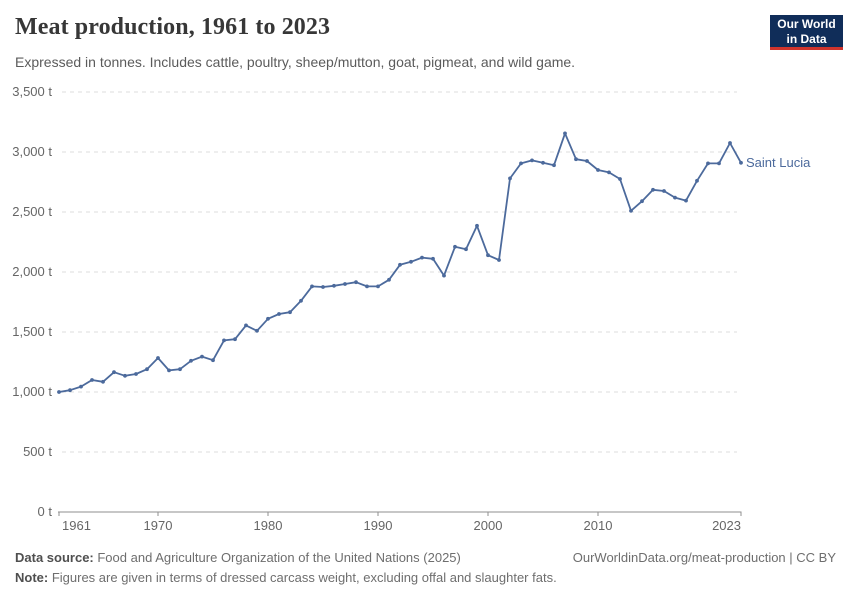 The width and height of the screenshot is (850, 600). Describe the element at coordinates (778, 162) in the screenshot. I see `series-label-saint-lucia: Saint Lucia` at that location.